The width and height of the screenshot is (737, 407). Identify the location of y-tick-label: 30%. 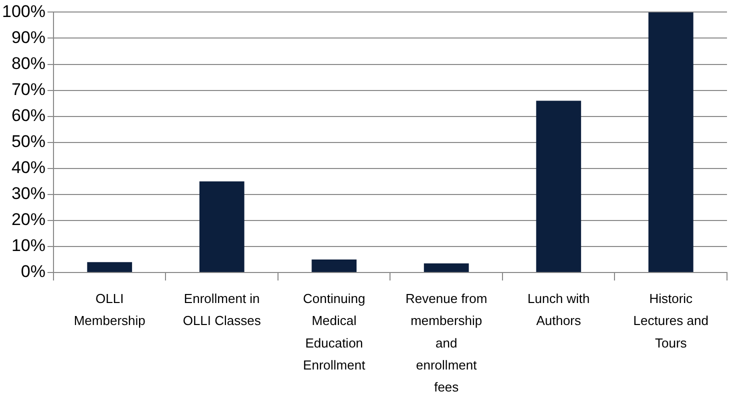
(28, 194).